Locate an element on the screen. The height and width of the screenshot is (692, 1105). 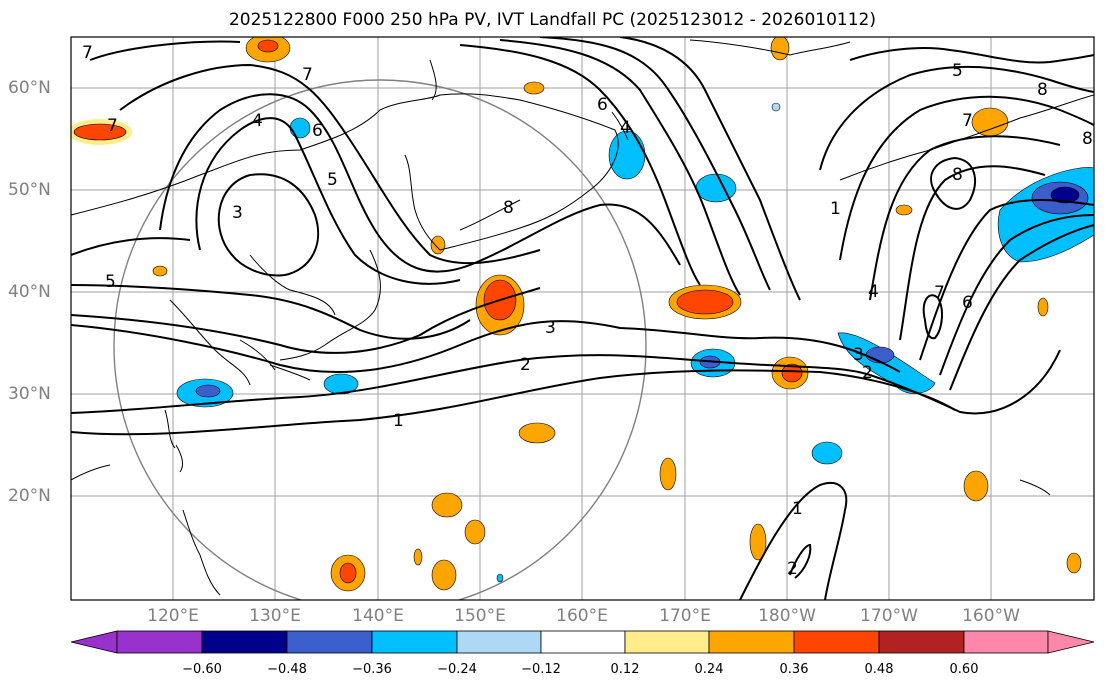
lon-tick-160w: 160°W is located at coordinates (991, 616).